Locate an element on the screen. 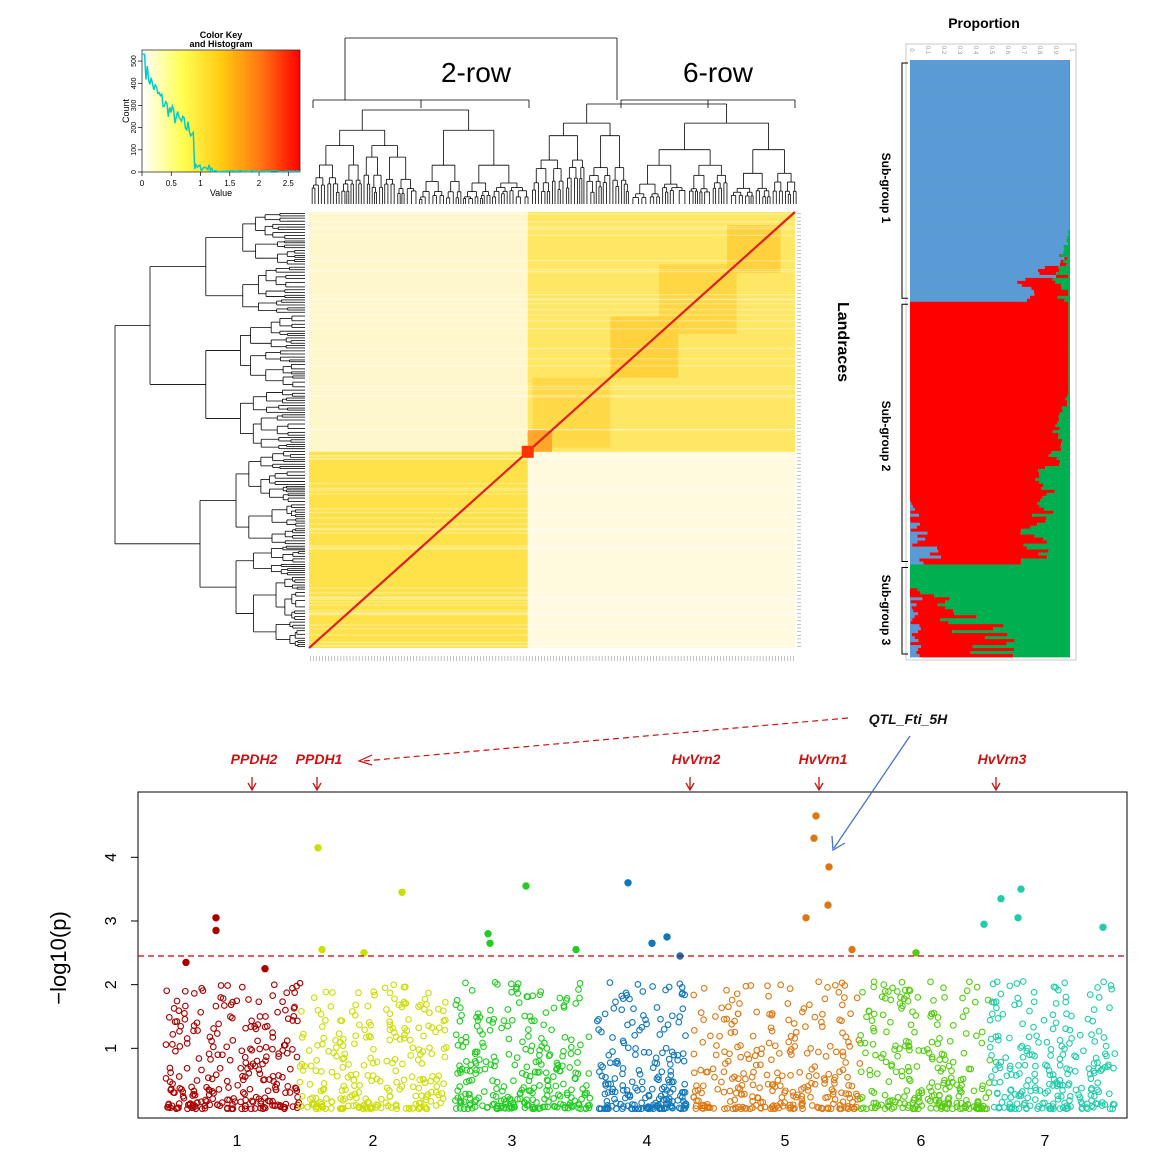 The image size is (1166, 1171). structure-xtick-label: 0.4 is located at coordinates (975, 50).